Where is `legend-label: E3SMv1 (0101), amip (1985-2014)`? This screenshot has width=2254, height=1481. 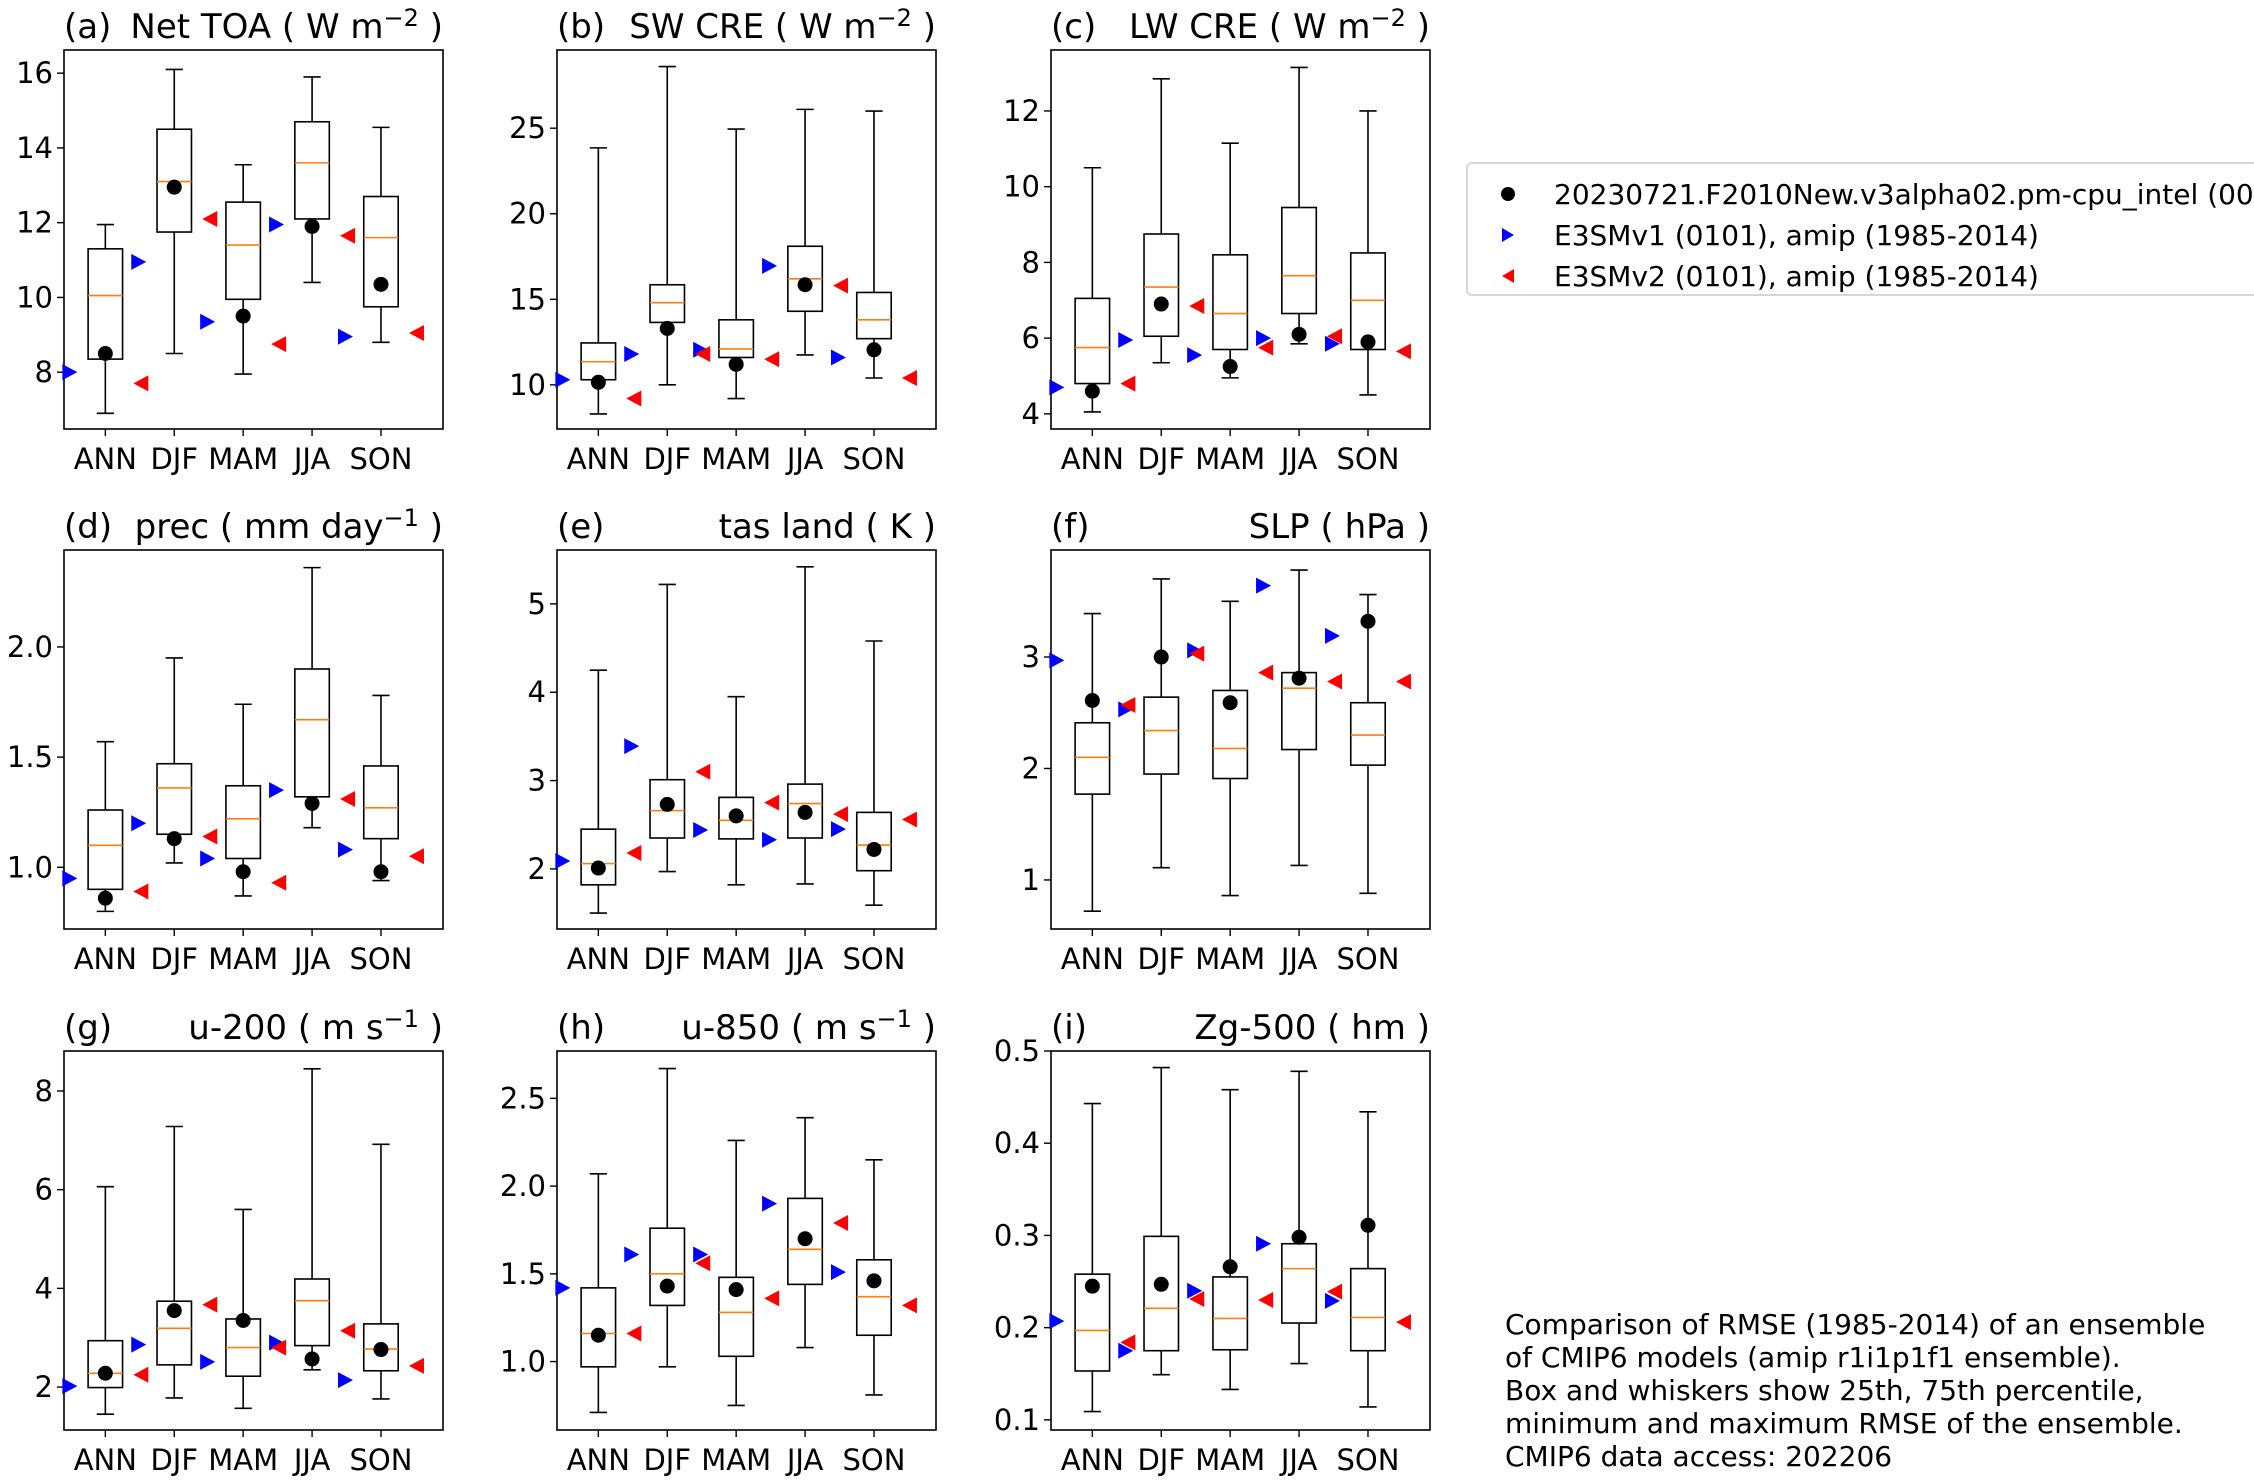 legend-label: E3SMv1 (0101), amip (1985-2014) is located at coordinates (1796, 235).